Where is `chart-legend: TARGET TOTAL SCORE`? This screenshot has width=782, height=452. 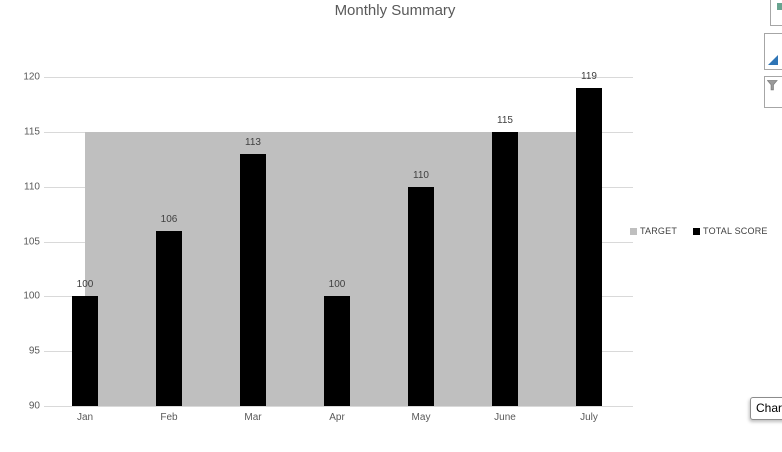 chart-legend: TARGET TOTAL SCORE is located at coordinates (699, 231).